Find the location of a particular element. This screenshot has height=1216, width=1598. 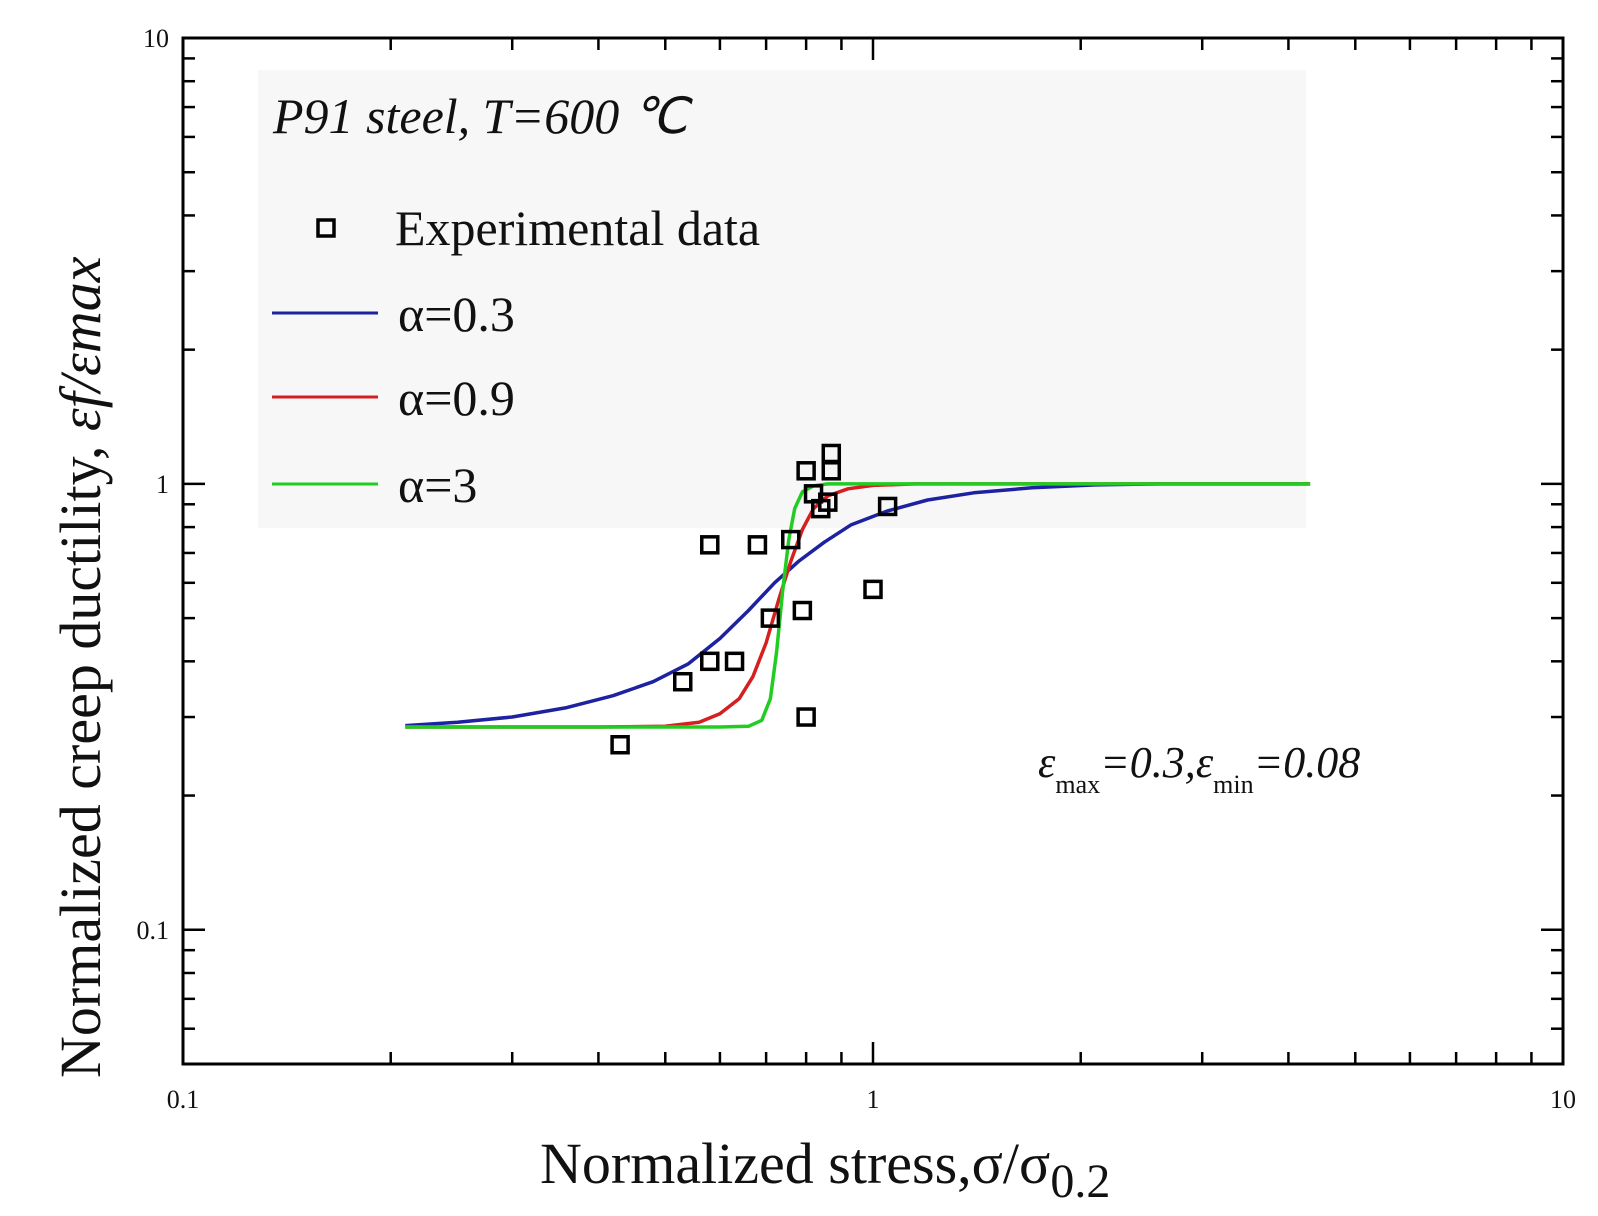

series-line--0-9 is located at coordinates (858, 605).